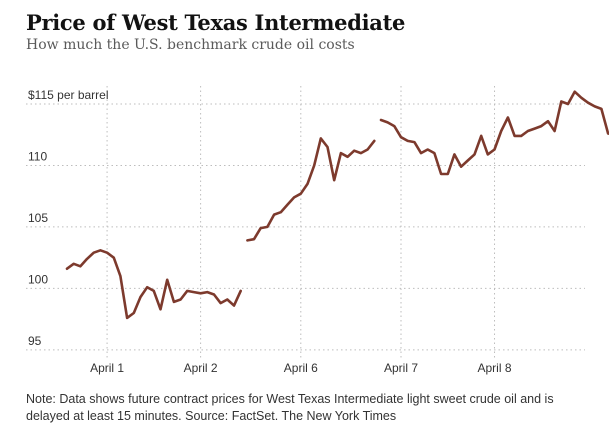 This screenshot has width=609, height=437. What do you see at coordinates (339, 416) in the screenshot?
I see `credit-text: The New York Times` at bounding box center [339, 416].